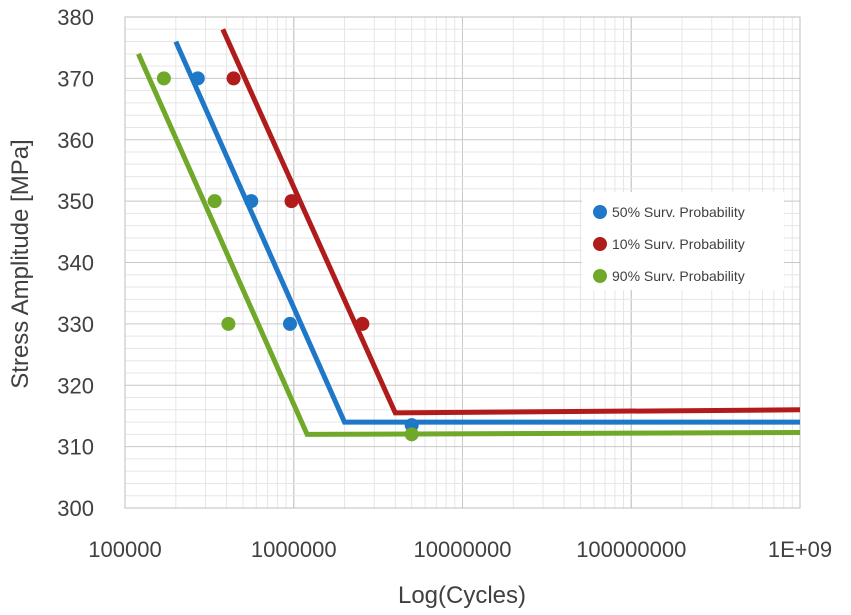 Image resolution: width=851 pixels, height=615 pixels. What do you see at coordinates (75, 324) in the screenshot?
I see `y-tick-label: 330` at bounding box center [75, 324].